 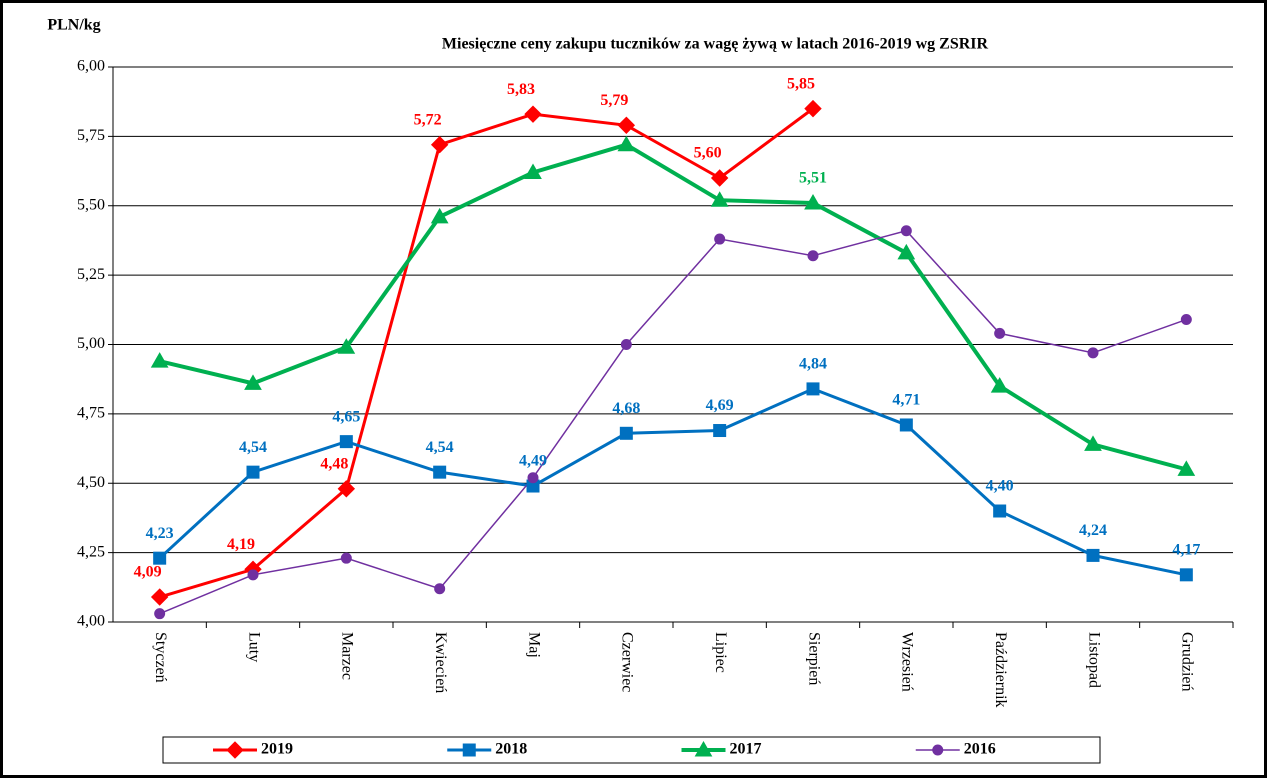 What do you see at coordinates (813, 364) in the screenshot?
I see `data-label: 4,84` at bounding box center [813, 364].